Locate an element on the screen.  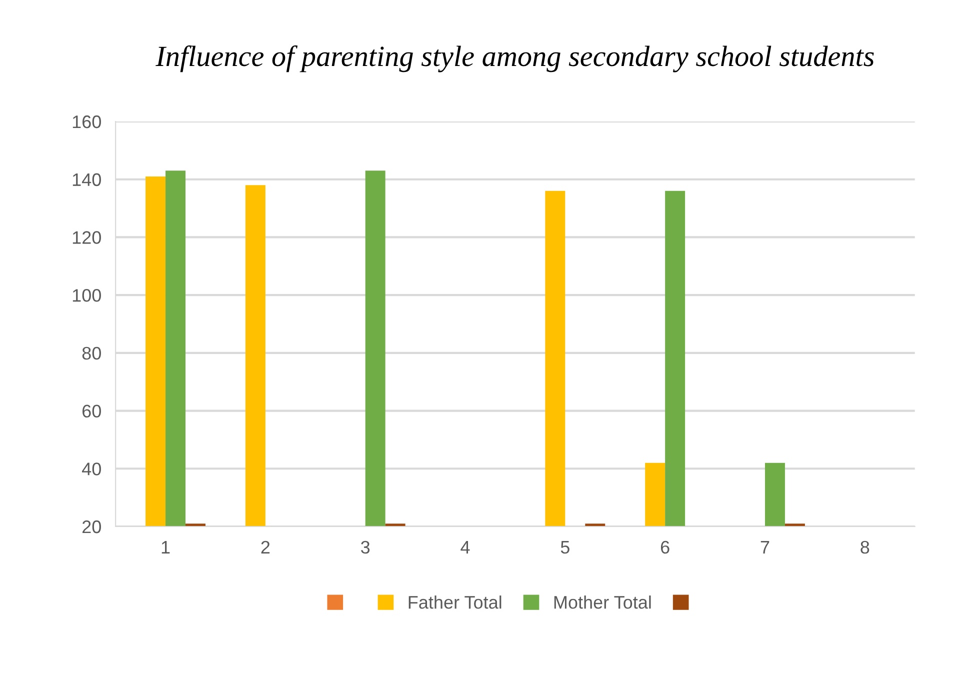
y-tick-label: 100 is located at coordinates (86, 295).